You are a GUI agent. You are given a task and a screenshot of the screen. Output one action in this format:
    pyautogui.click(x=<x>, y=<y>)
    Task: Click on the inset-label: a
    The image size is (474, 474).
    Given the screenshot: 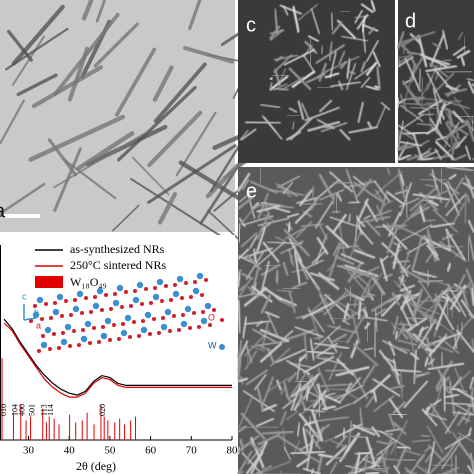 What is the action you would take?
    pyautogui.click(x=38, y=325)
    